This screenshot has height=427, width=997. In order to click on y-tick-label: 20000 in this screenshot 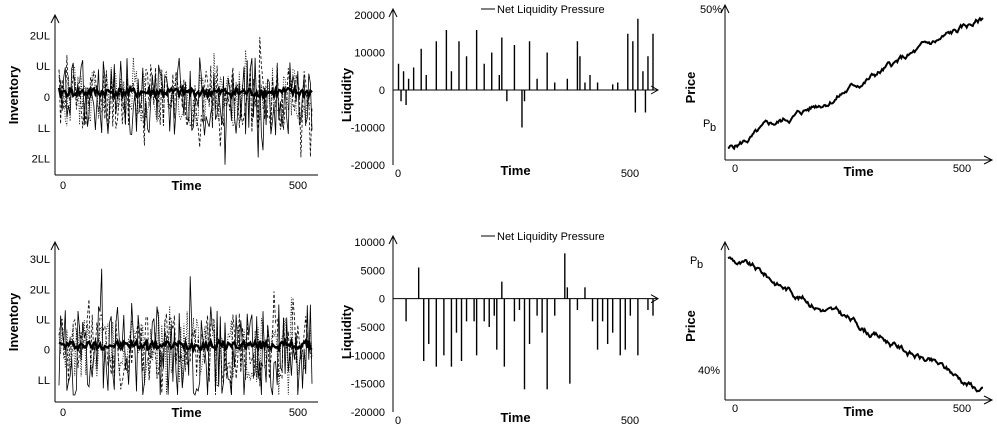, I will do `click(369, 16)`.